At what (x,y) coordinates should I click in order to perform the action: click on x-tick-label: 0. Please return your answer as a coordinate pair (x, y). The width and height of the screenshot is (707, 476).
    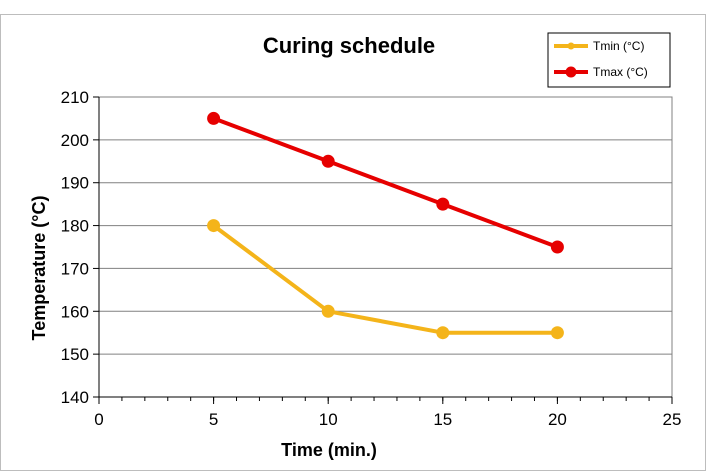
    Looking at the image, I should click on (98, 419).